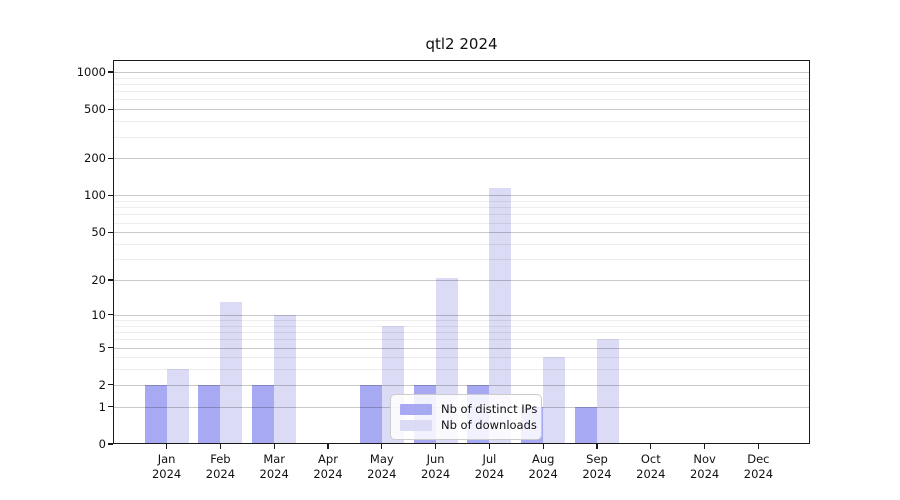 This screenshot has height=500, width=900. I want to click on x-tick-label-oct: Oct 2024, so click(651, 466).